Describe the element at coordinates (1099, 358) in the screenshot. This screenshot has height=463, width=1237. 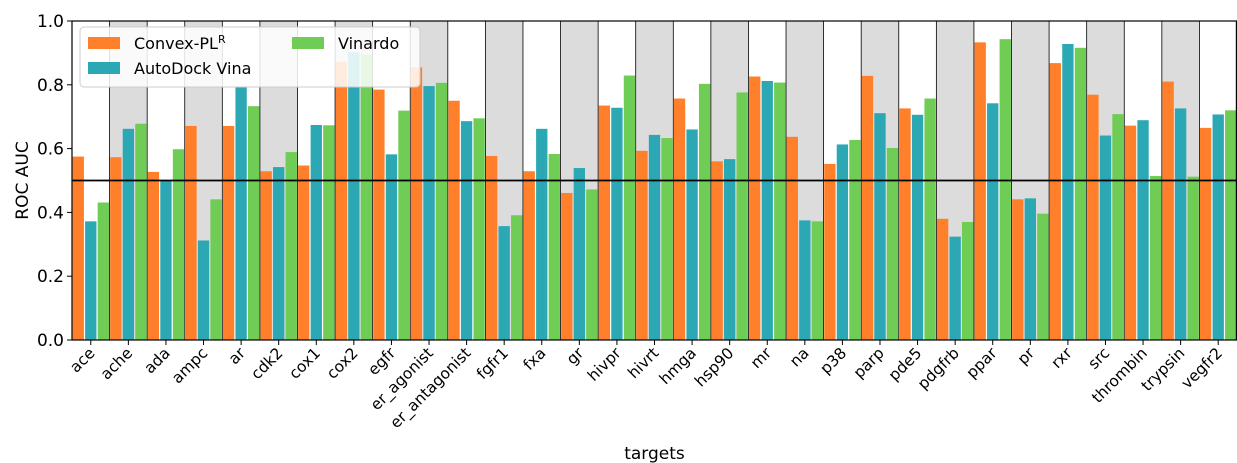
I see `x-tick-label-src: src` at that location.